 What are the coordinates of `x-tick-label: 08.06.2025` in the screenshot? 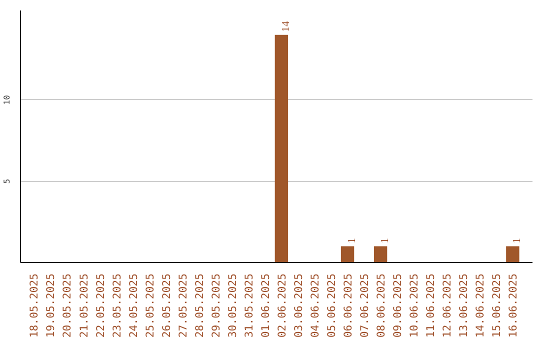 It's located at (381, 306).